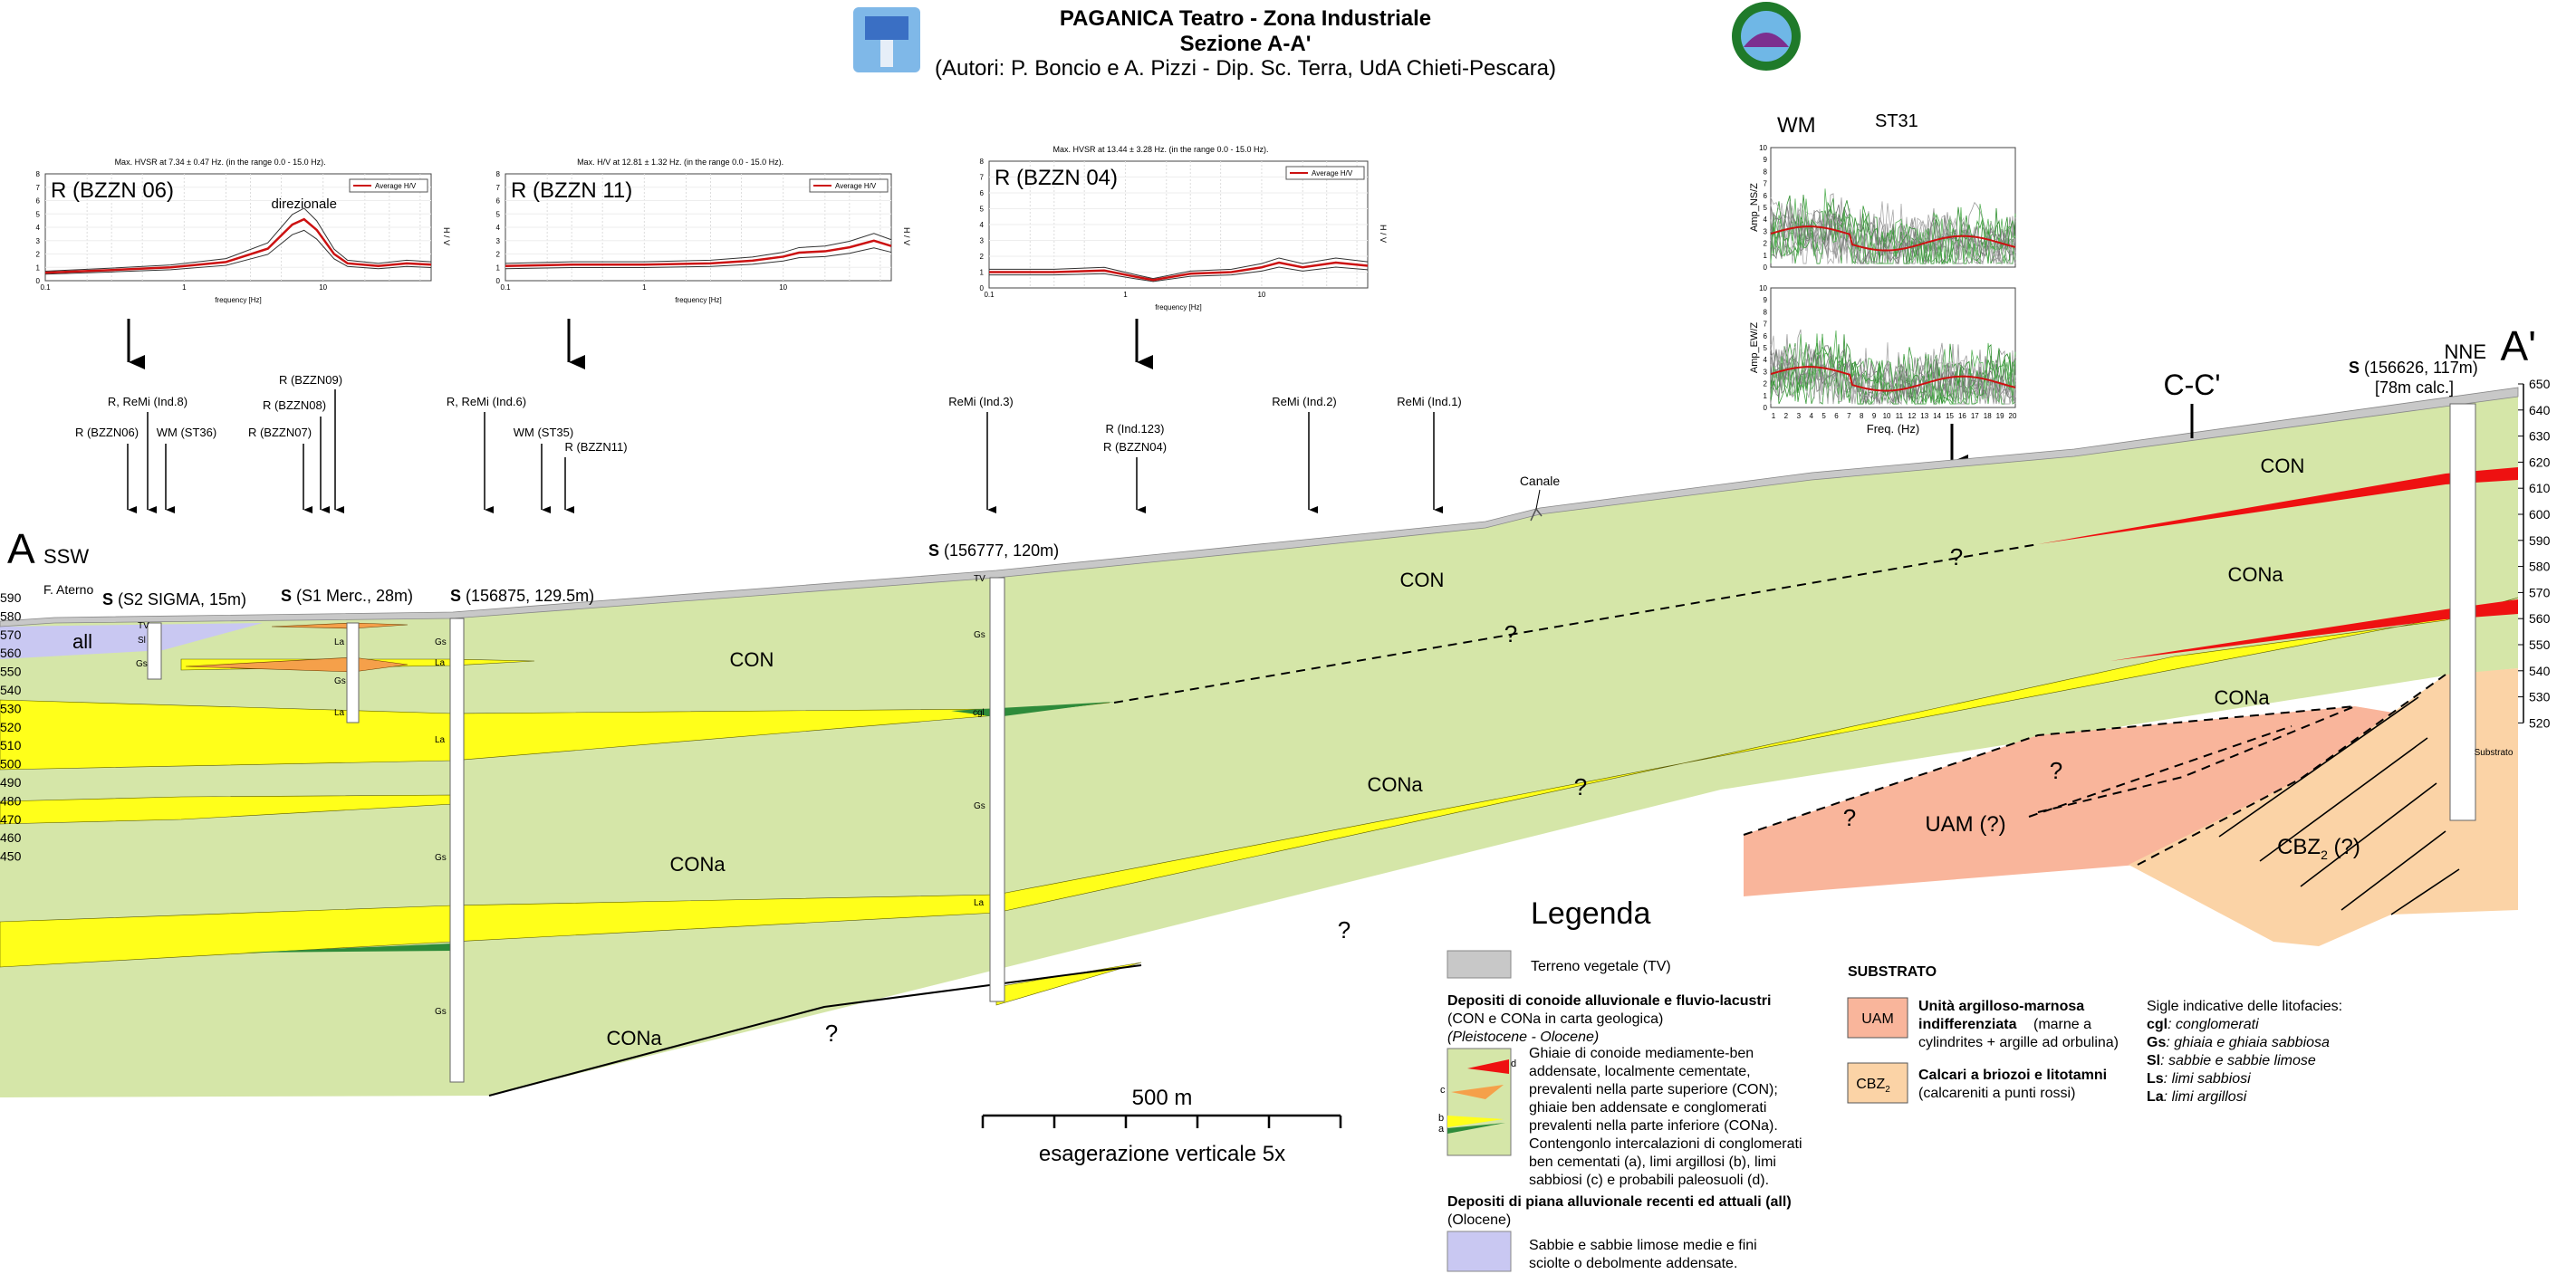  Describe the element at coordinates (154, 651) in the screenshot. I see `borehole-s2` at that location.